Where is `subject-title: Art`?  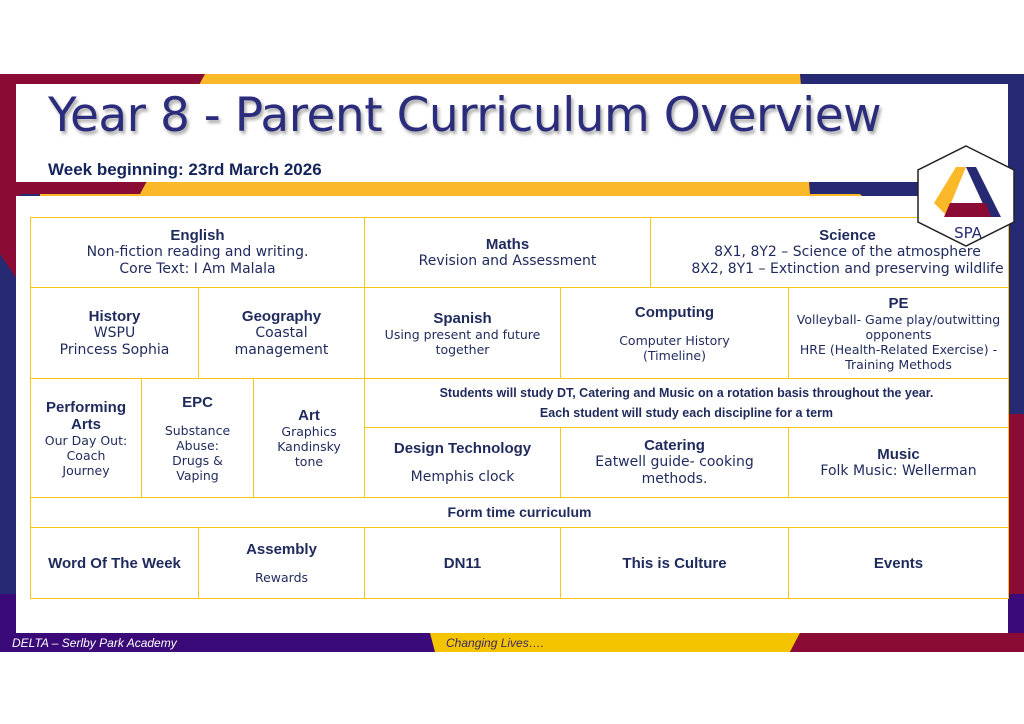
subject-title: Art is located at coordinates (309, 415).